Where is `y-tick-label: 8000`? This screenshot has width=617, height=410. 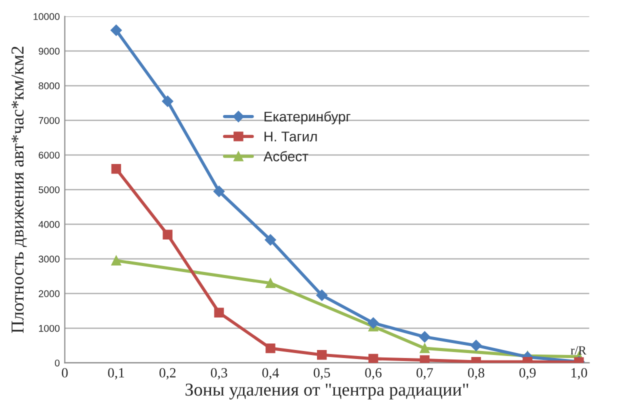
y-tick-label: 8000 is located at coordinates (49, 86).